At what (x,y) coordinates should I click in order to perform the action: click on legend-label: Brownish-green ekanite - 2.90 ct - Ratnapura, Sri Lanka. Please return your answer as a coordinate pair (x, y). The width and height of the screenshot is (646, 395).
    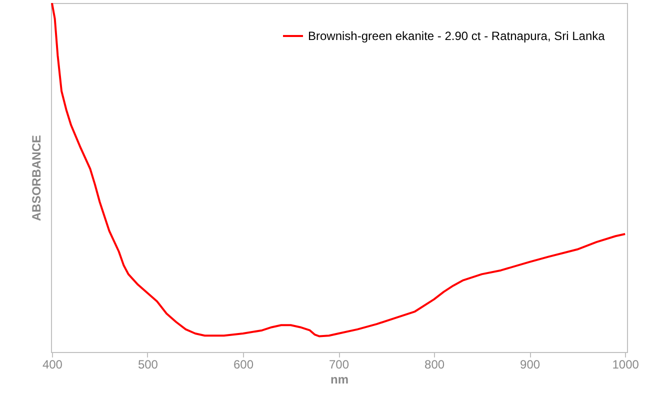
    Looking at the image, I should click on (457, 36).